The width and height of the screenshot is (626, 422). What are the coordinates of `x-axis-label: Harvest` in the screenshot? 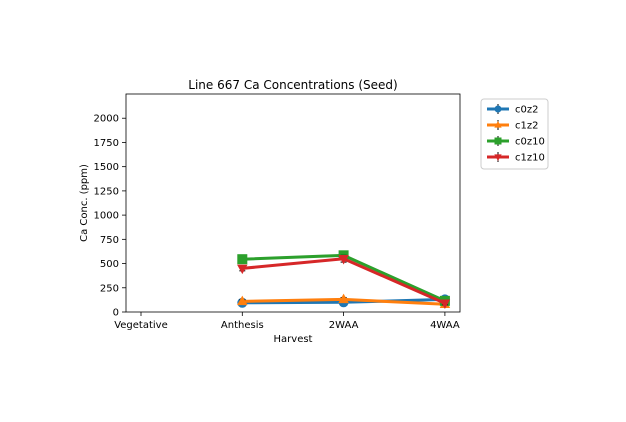 It's located at (293, 339).